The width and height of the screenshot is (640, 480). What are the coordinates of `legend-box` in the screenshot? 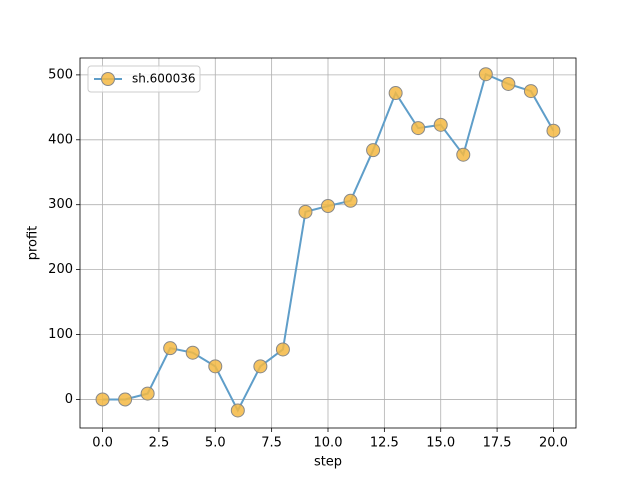 It's located at (144, 79).